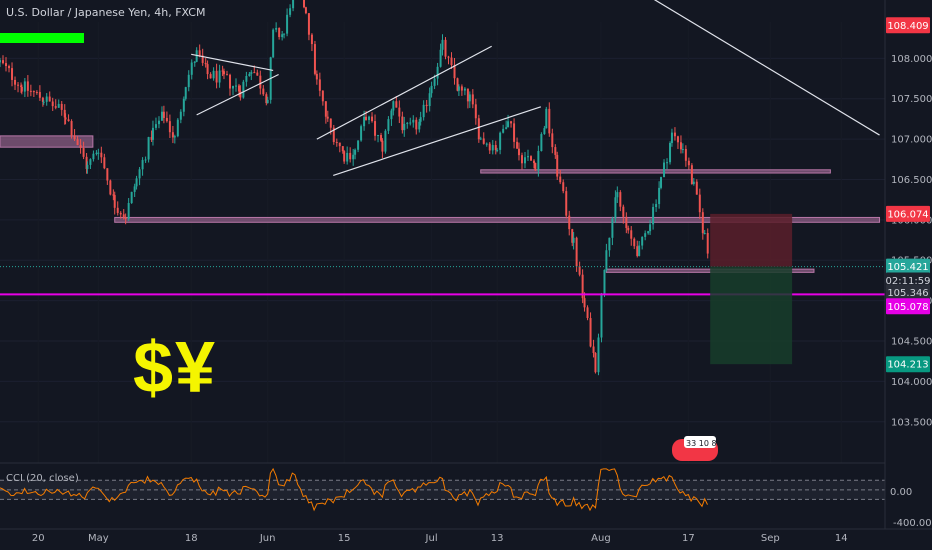  I want to click on badge-inner, so click(700, 442).